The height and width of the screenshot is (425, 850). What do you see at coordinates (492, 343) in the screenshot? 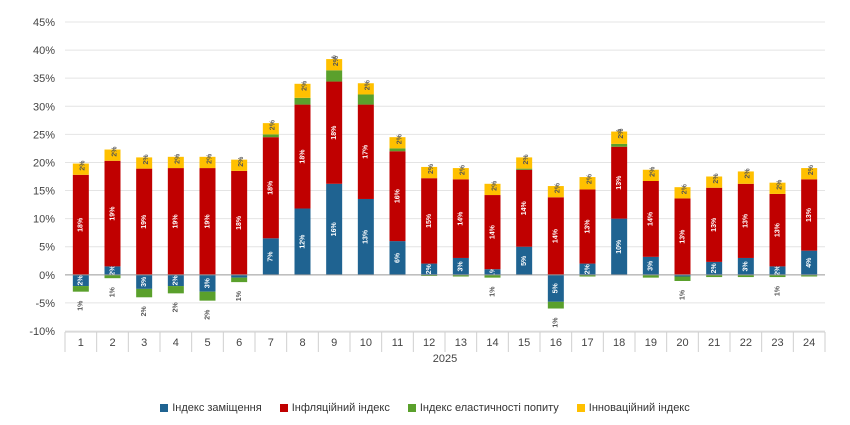
I see `x-tick-label: 14` at bounding box center [492, 343].